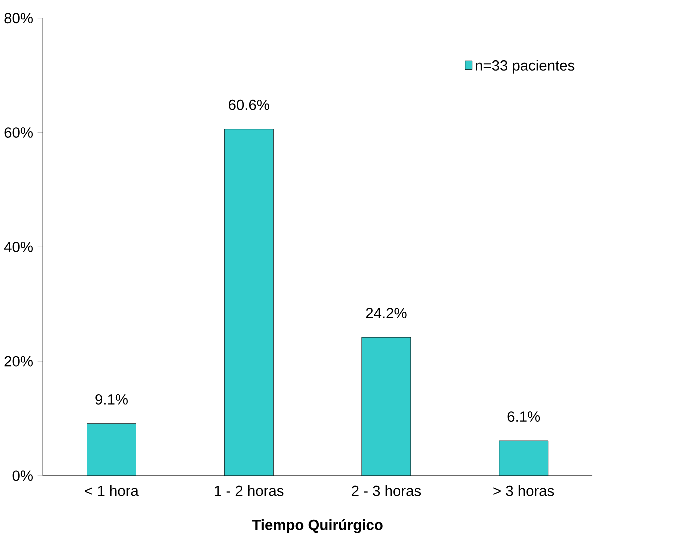 Image resolution: width=675 pixels, height=554 pixels. What do you see at coordinates (524, 417) in the screenshot?
I see `data-label: 6.1%` at bounding box center [524, 417].